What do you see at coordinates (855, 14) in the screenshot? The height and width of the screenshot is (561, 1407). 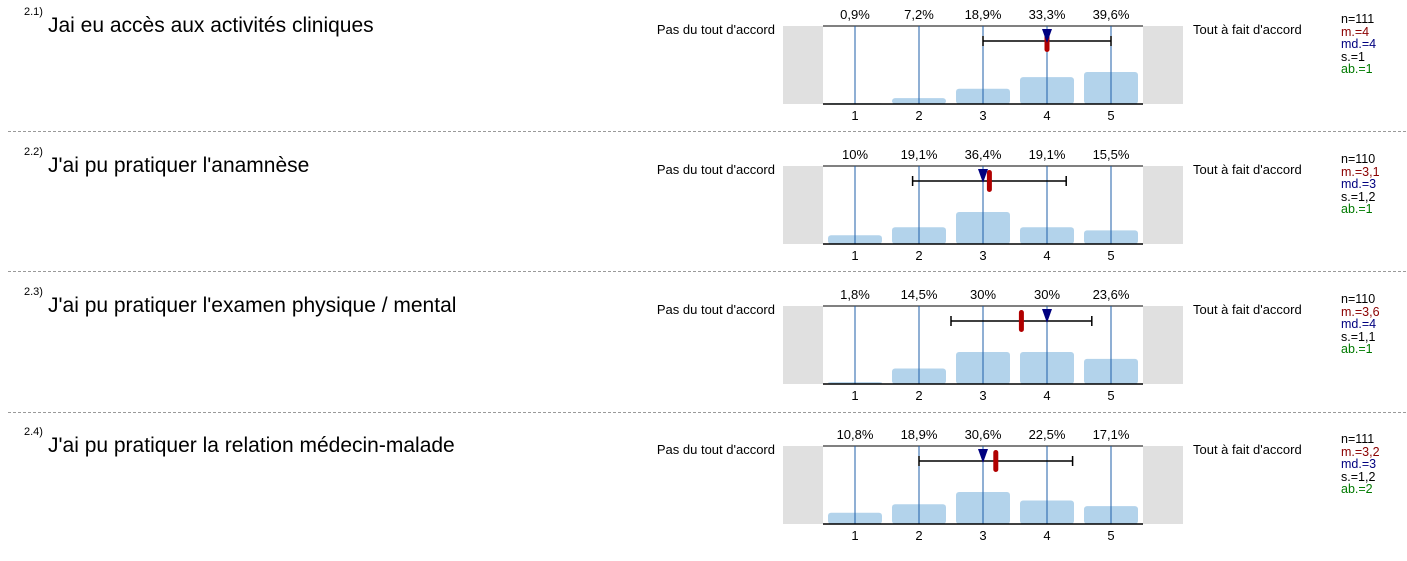 I see `value-label-1: 0,9%` at bounding box center [855, 14].